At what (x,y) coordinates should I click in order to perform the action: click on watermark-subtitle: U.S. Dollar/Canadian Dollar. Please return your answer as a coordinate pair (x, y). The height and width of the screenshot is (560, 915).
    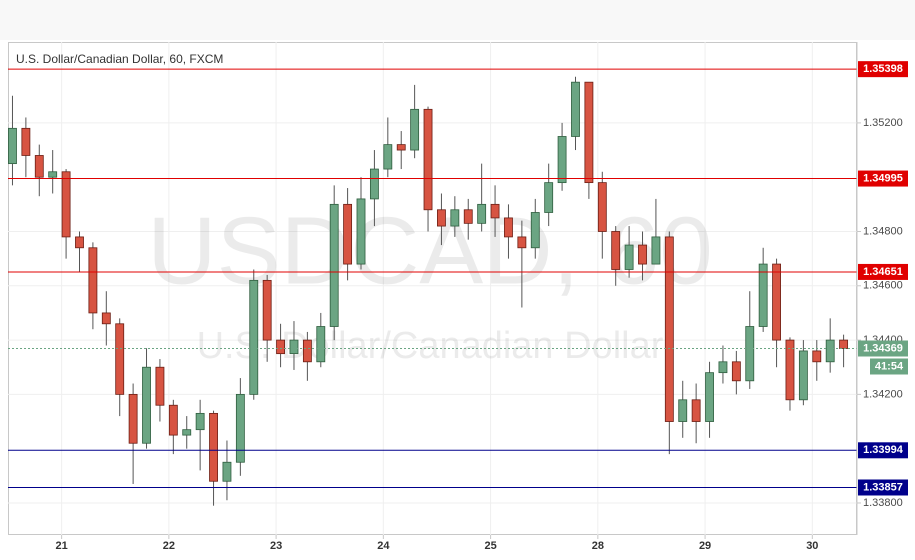
    Looking at the image, I should click on (430, 346).